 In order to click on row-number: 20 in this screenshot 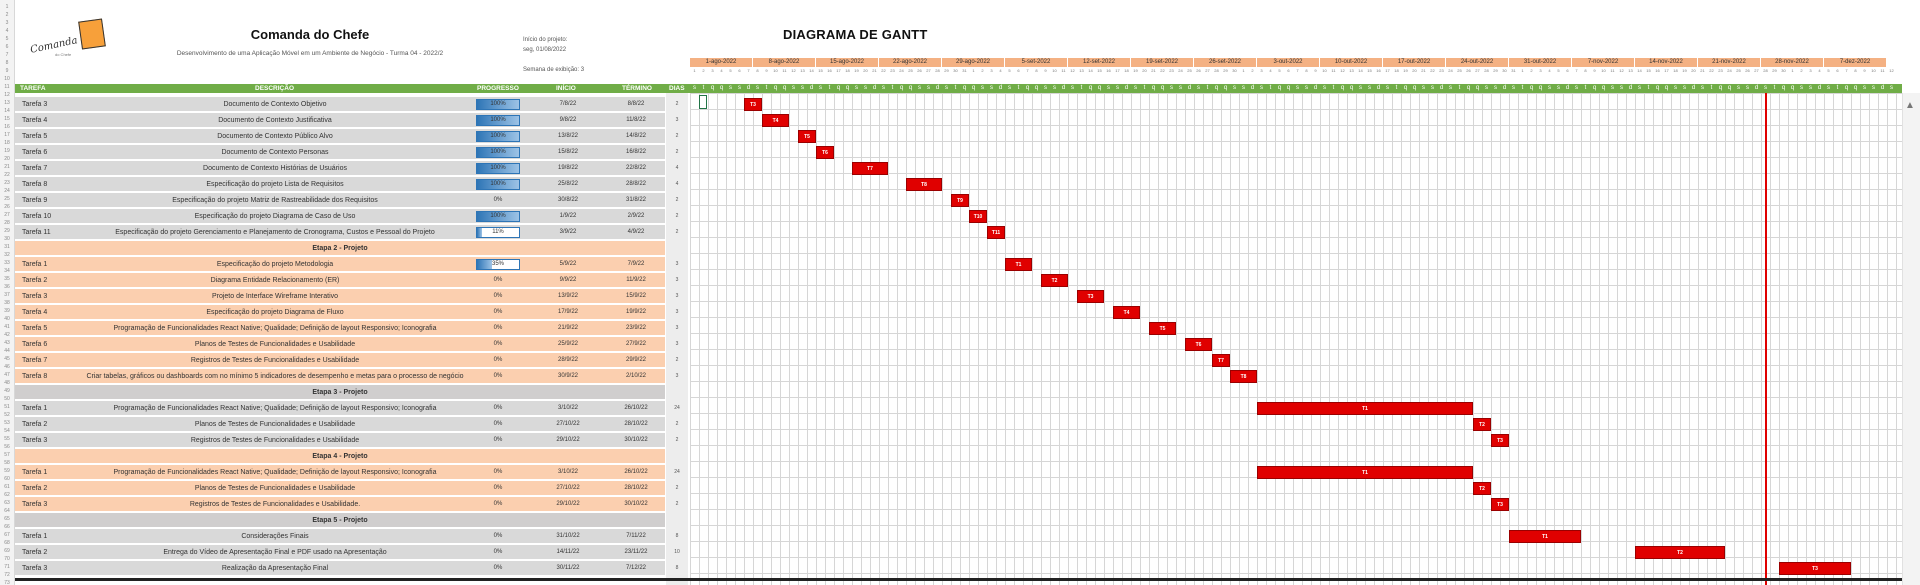, I will do `click(7, 159)`.